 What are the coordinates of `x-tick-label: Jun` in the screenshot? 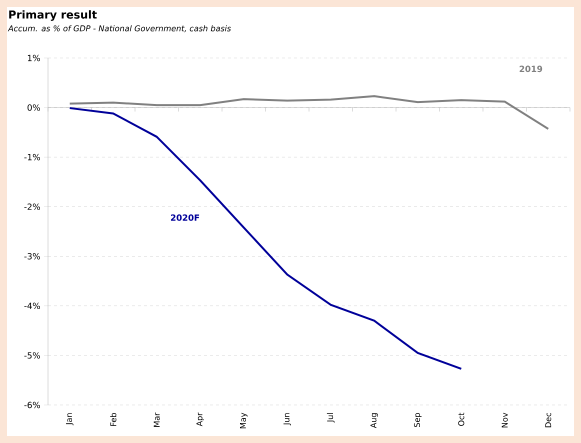 It's located at (287, 419).